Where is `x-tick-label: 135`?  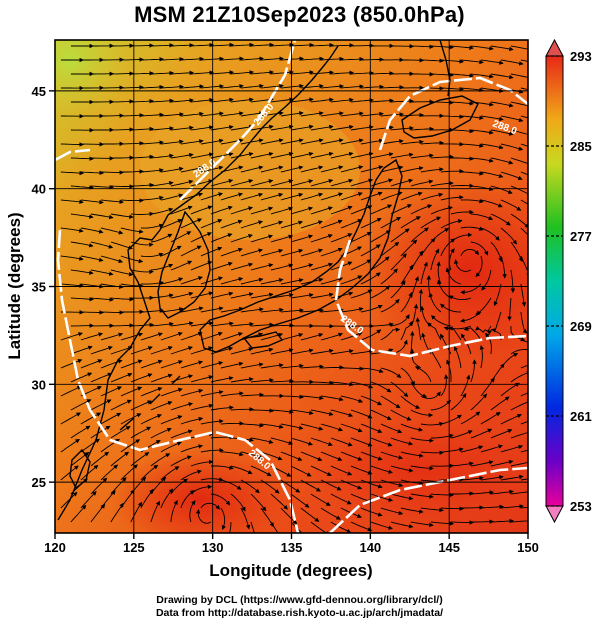
x-tick-label: 135 is located at coordinates (292, 547).